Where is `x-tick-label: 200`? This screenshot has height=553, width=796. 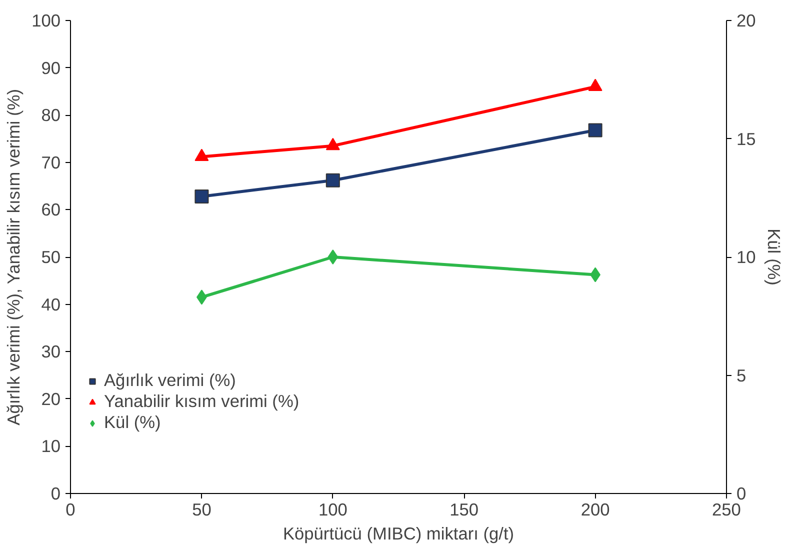
x-tick-label: 200 is located at coordinates (595, 510).